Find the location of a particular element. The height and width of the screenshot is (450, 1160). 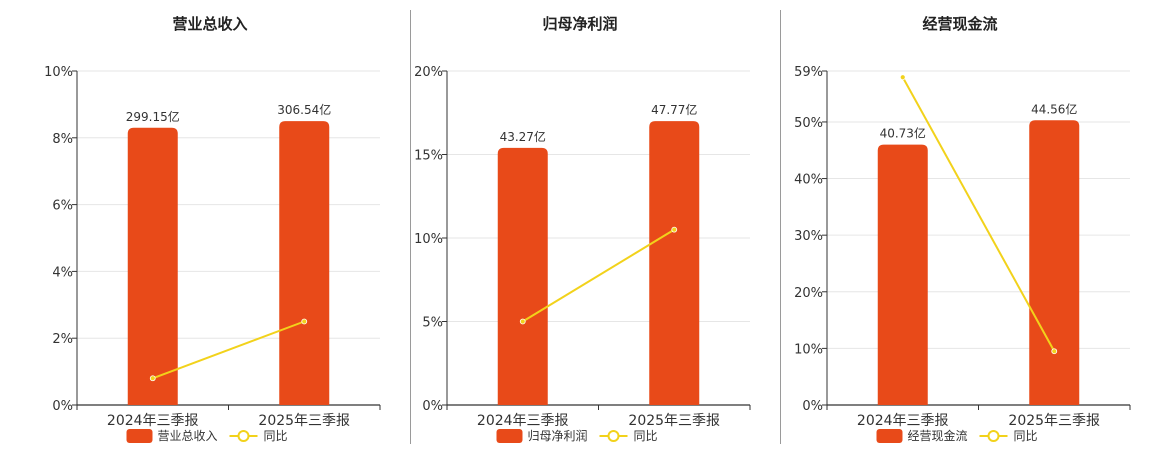

y-tick-label: 8% is located at coordinates (62, 139).